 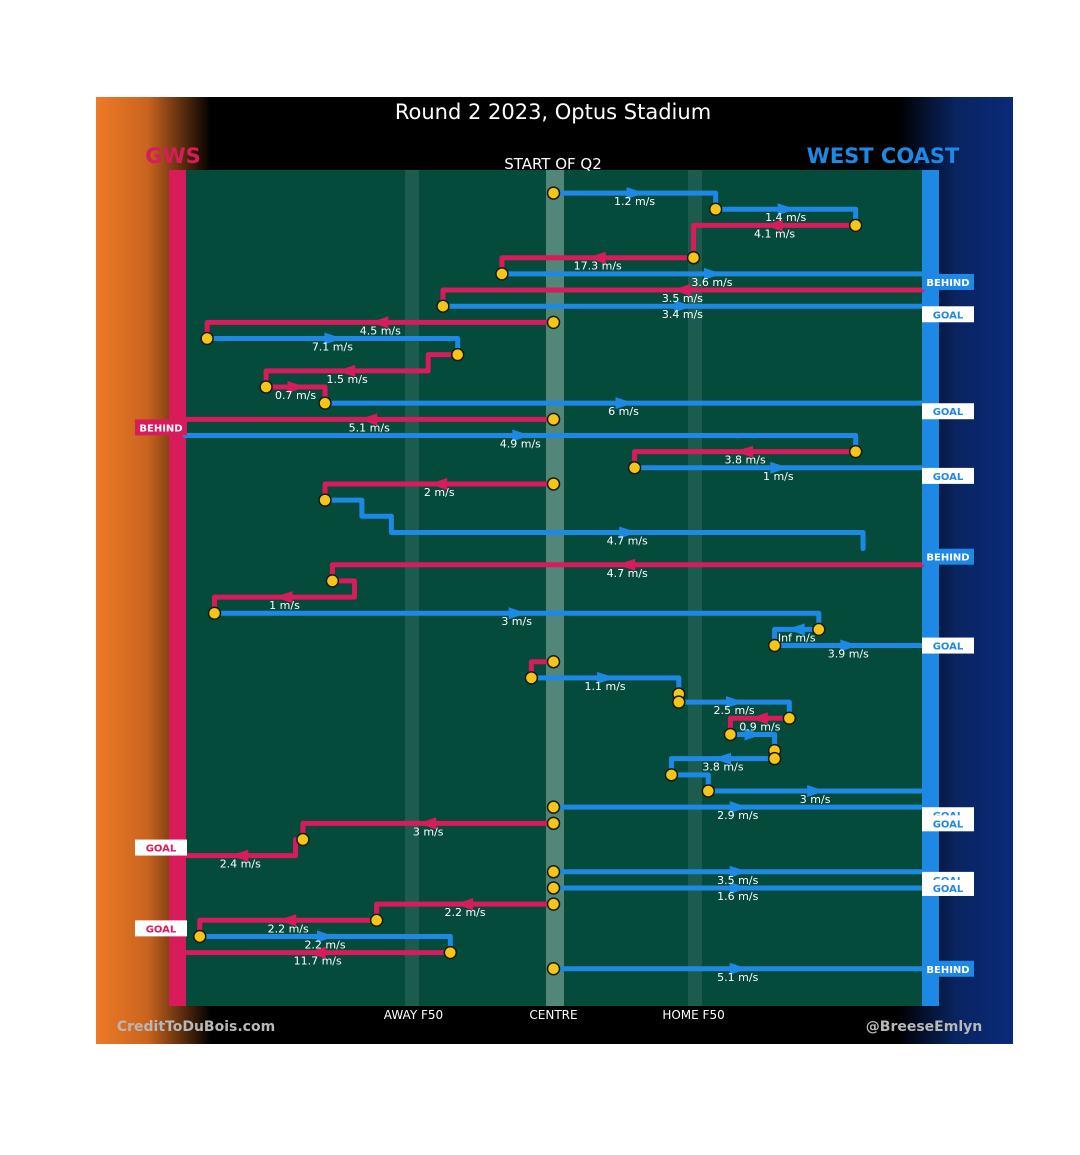 What do you see at coordinates (412, 588) in the screenshot?
I see `away-f50-band` at bounding box center [412, 588].